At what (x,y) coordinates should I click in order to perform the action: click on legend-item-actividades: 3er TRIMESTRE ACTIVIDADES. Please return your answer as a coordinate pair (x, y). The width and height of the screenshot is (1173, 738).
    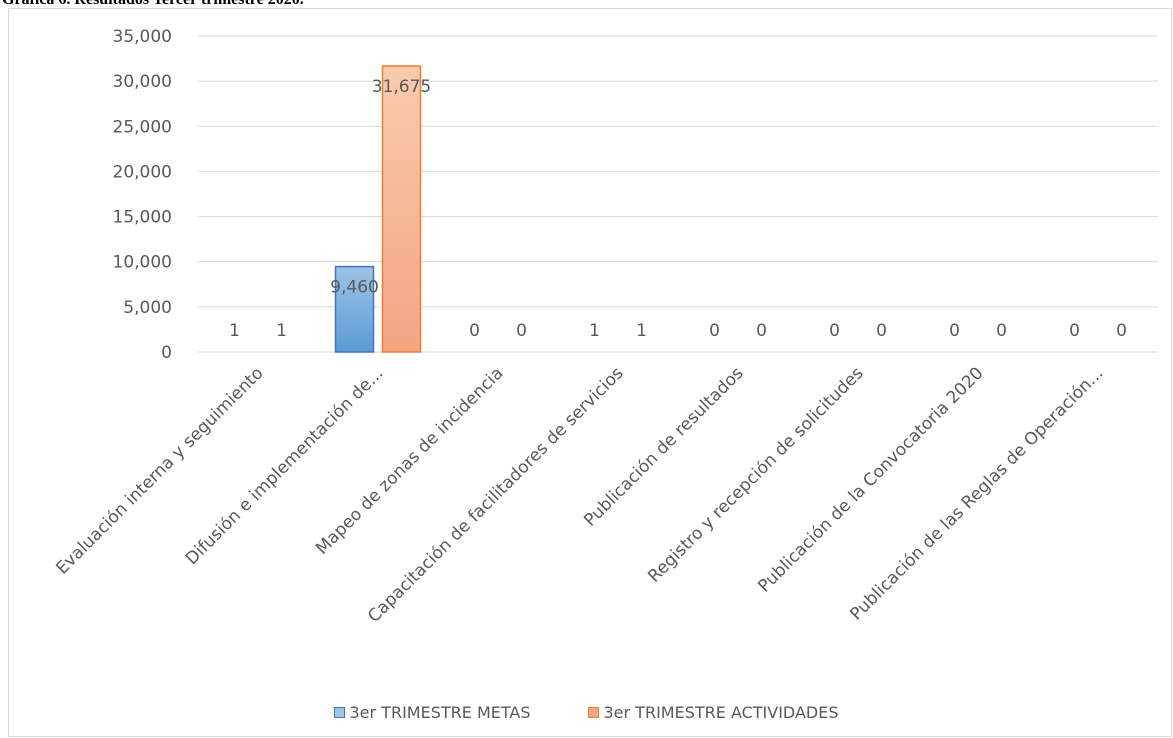
    Looking at the image, I should click on (713, 712).